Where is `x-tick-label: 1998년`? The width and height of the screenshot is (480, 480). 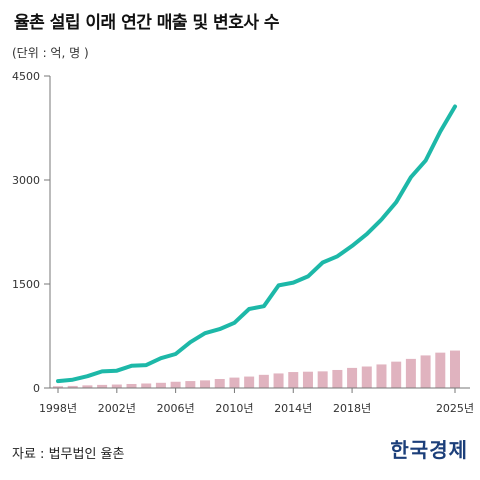 x-tick-label: 1998년 is located at coordinates (58, 408).